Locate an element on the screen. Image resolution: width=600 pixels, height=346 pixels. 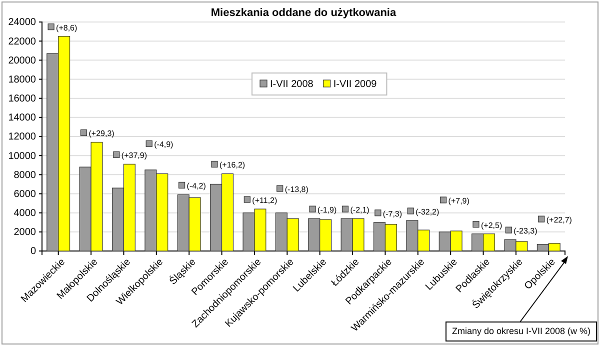
y-tick-label: 14000 is located at coordinates (22, 118).